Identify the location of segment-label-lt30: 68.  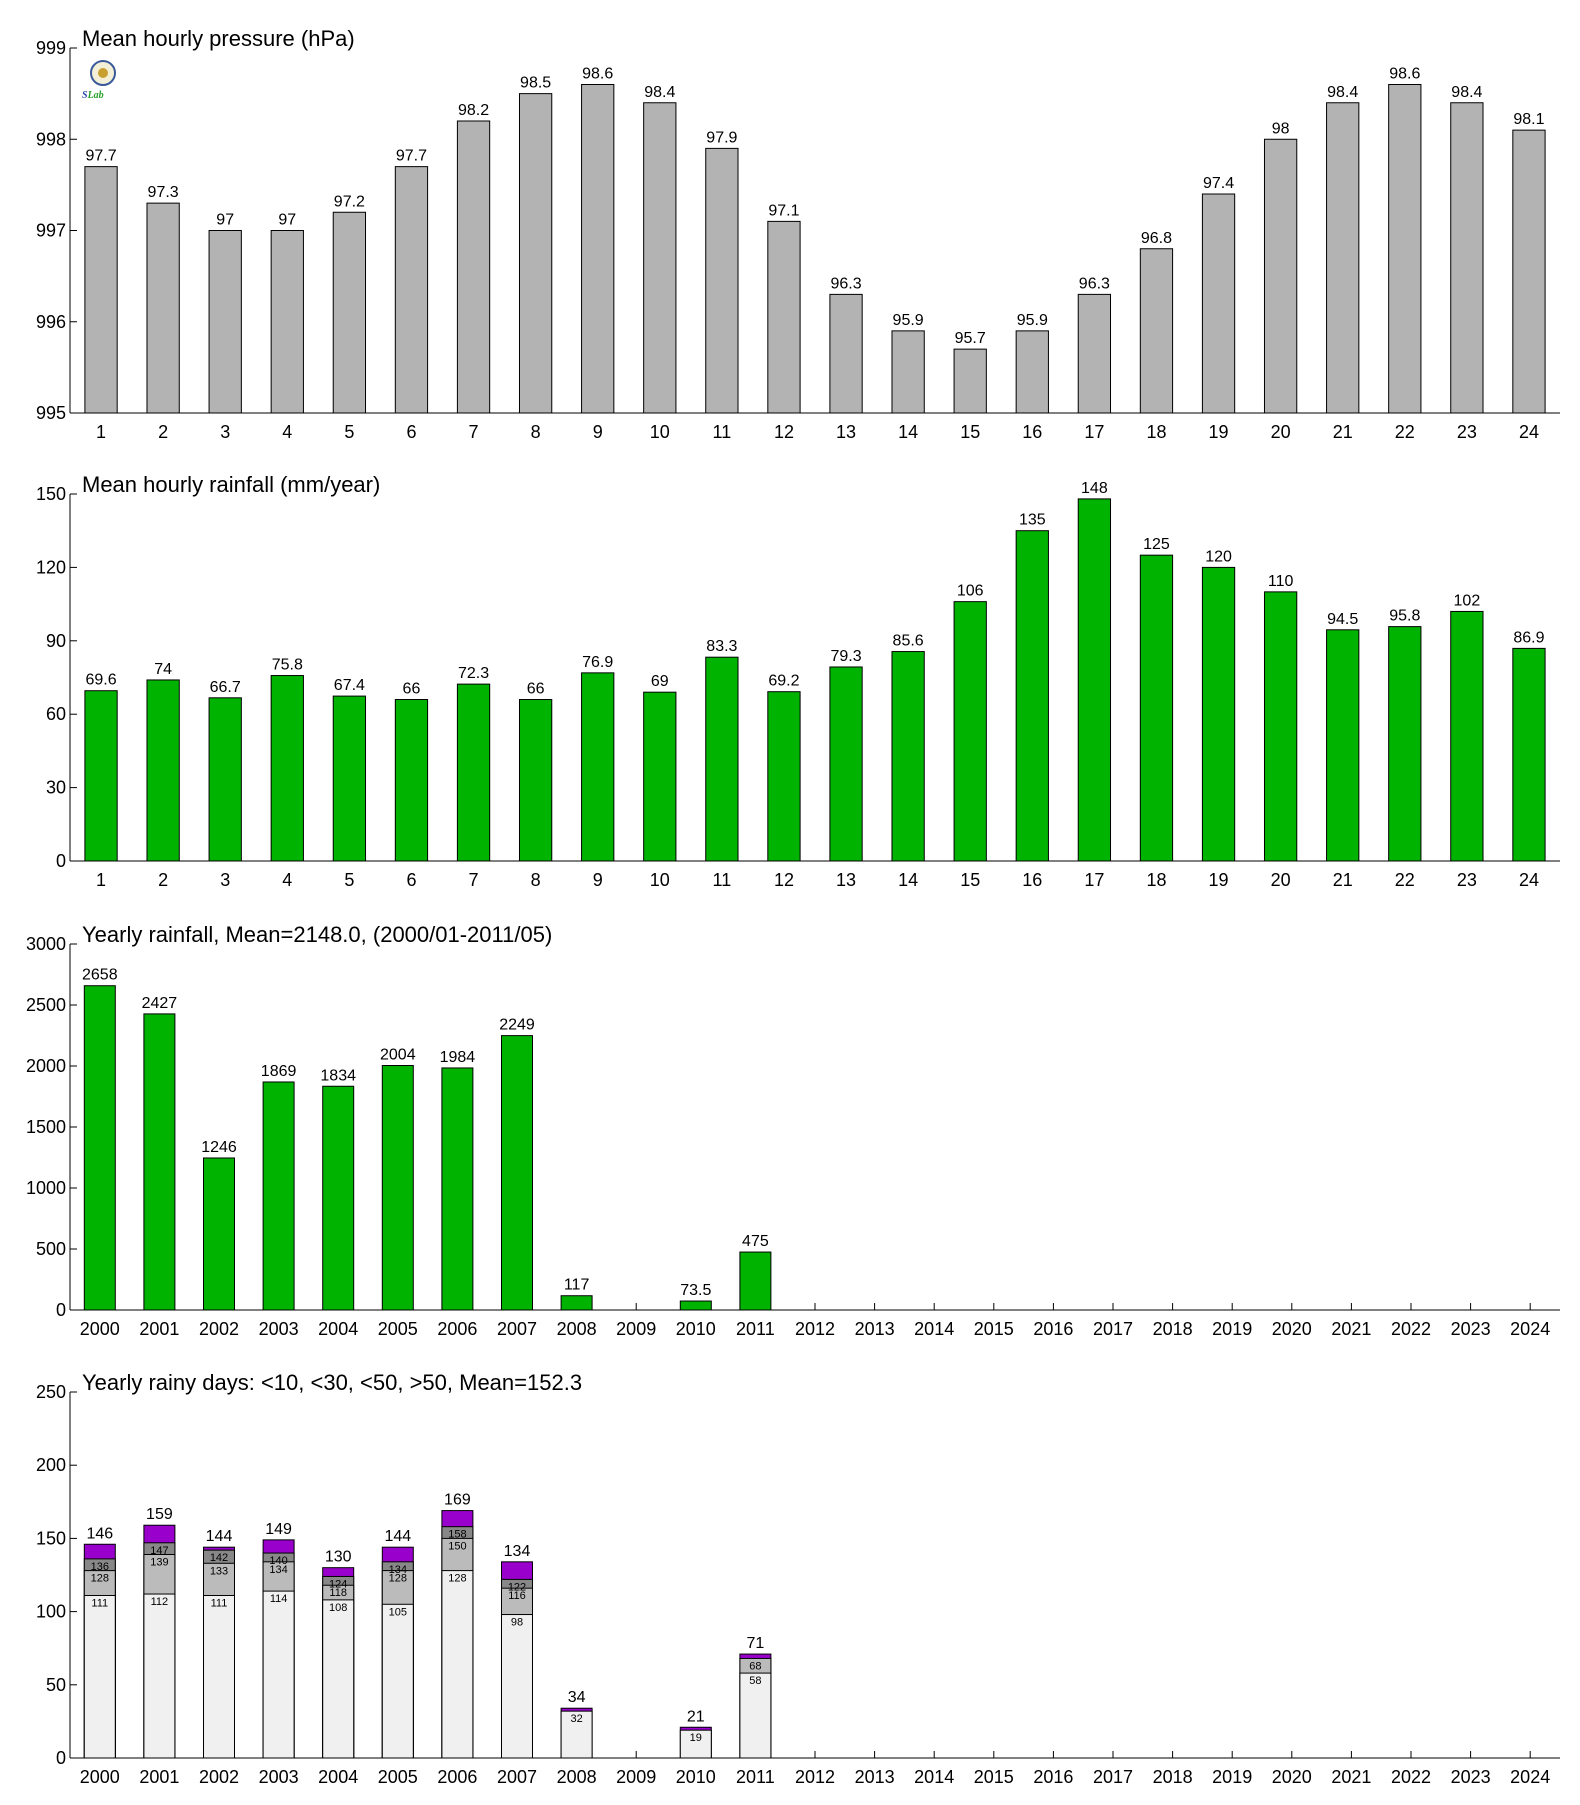
(755, 1666).